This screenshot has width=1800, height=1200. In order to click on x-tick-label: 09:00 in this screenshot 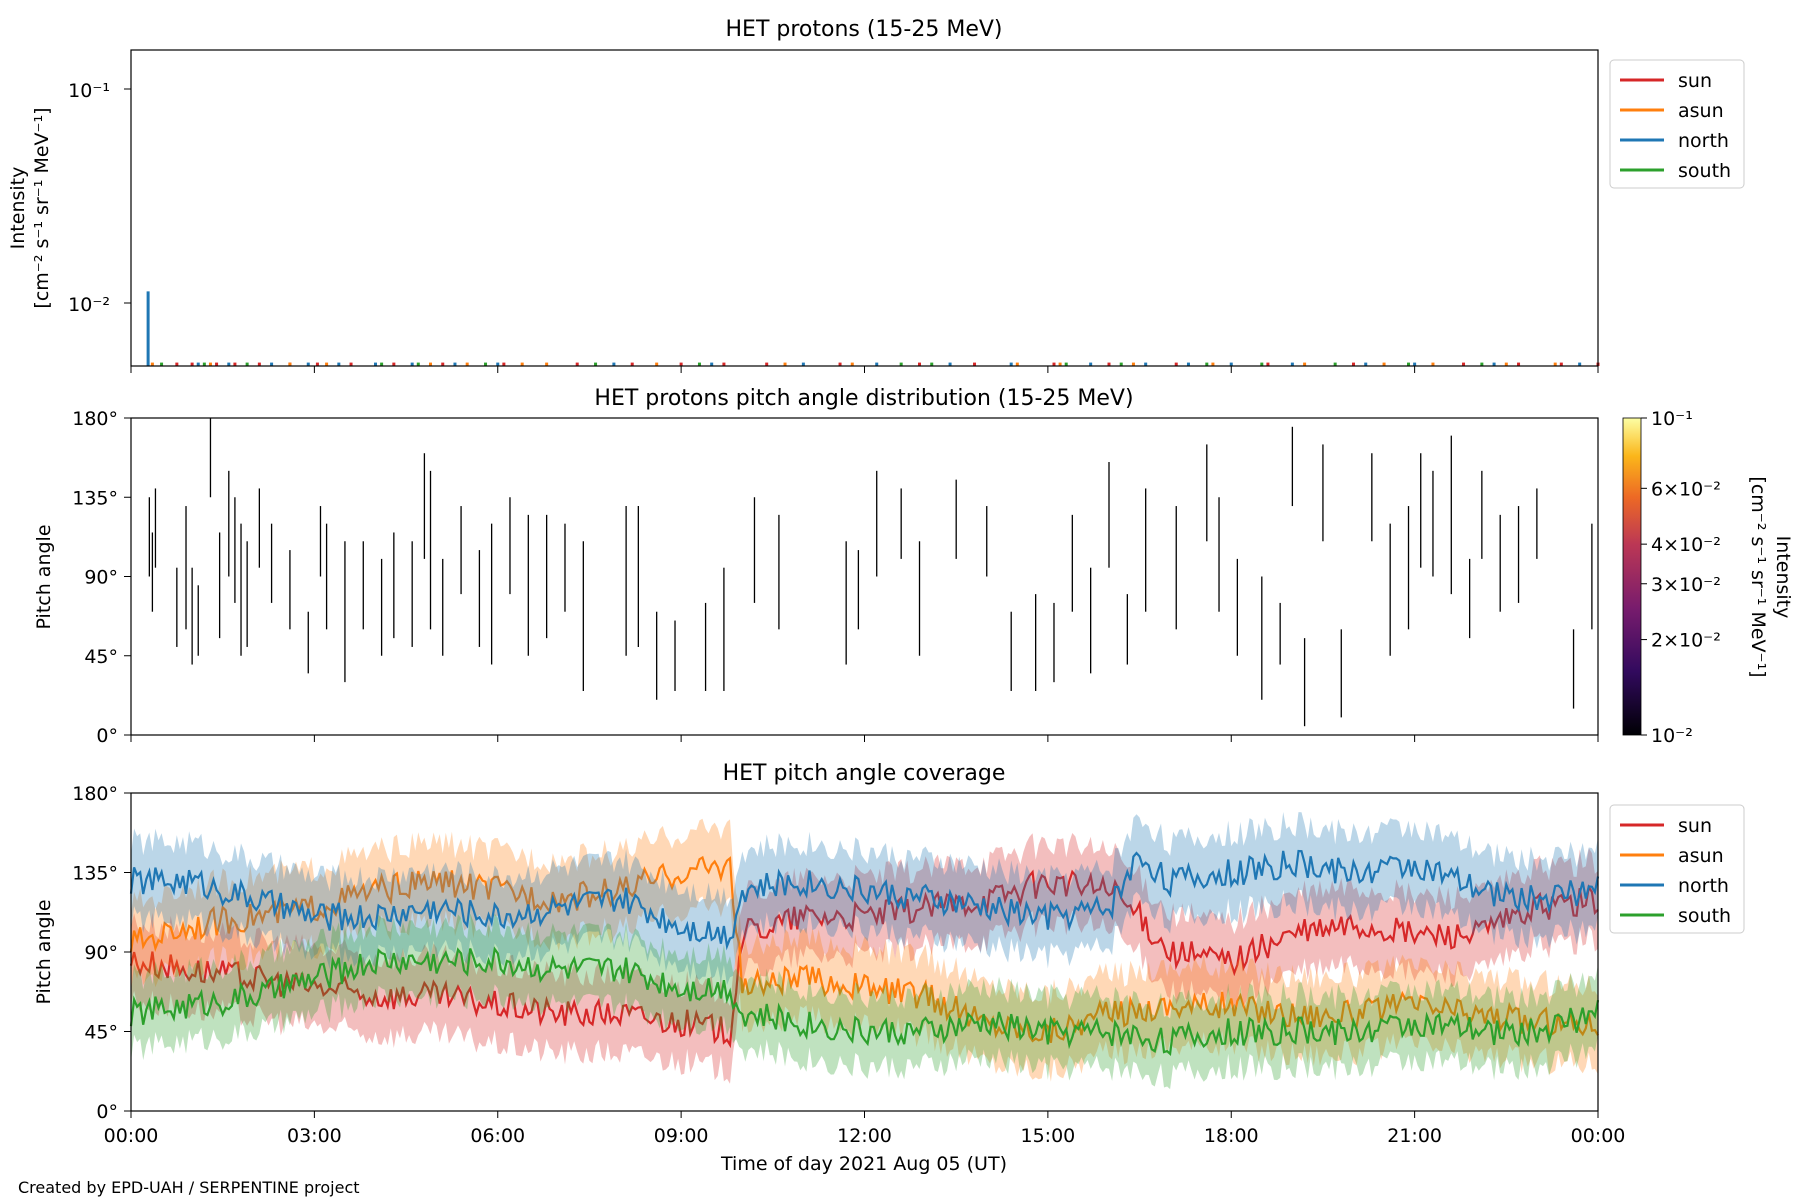, I will do `click(681, 1136)`.